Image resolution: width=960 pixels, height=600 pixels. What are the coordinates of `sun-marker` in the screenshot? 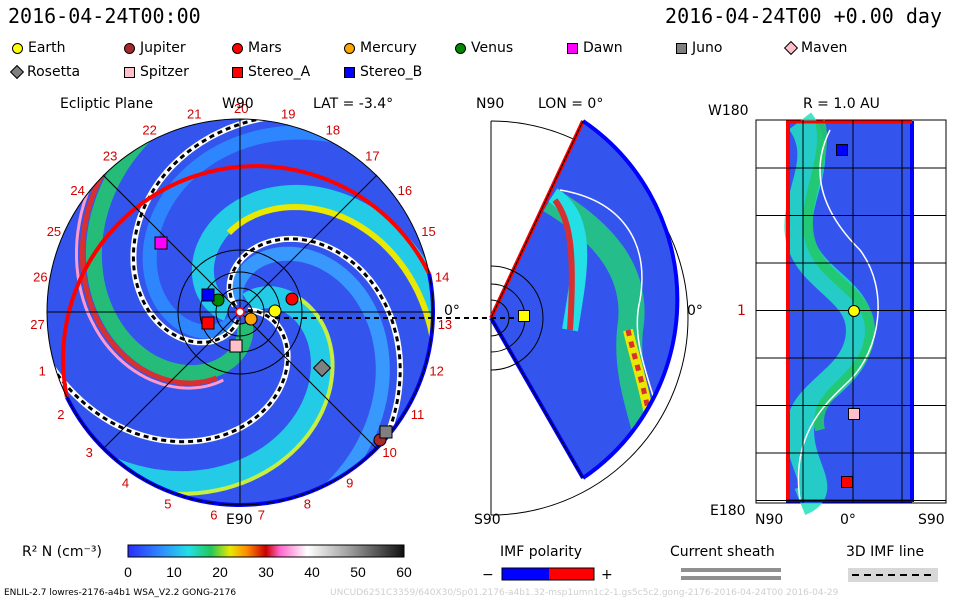 It's located at (240, 312).